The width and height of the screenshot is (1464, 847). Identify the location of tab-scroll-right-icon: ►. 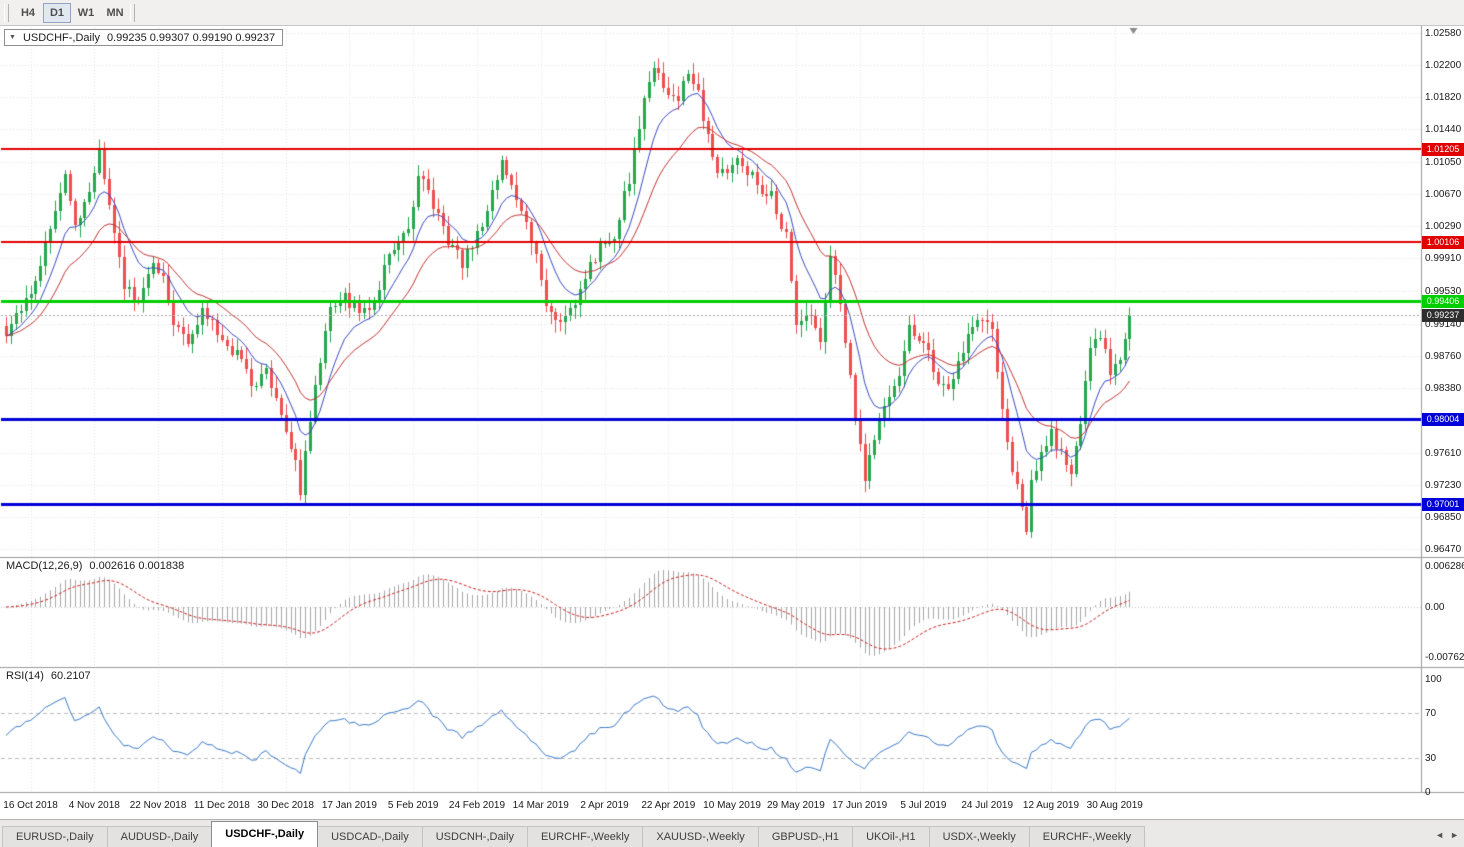
(1454, 835).